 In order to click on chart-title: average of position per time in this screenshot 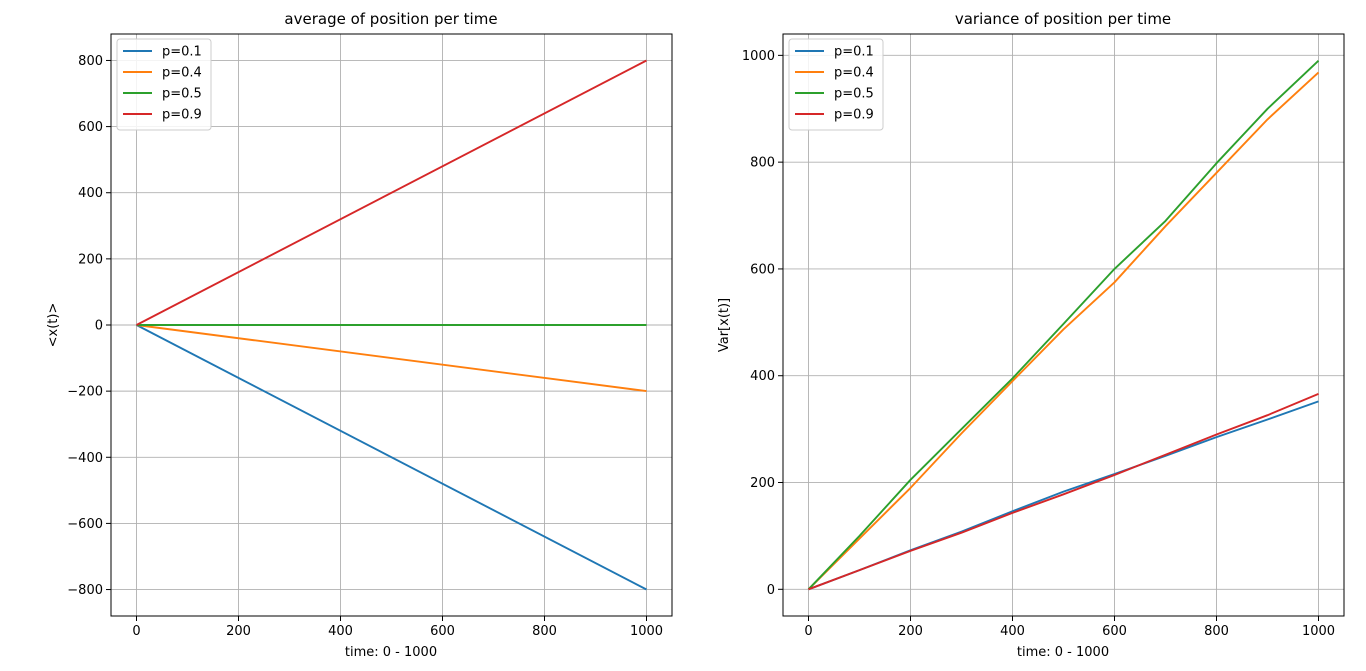, I will do `click(390, 19)`.